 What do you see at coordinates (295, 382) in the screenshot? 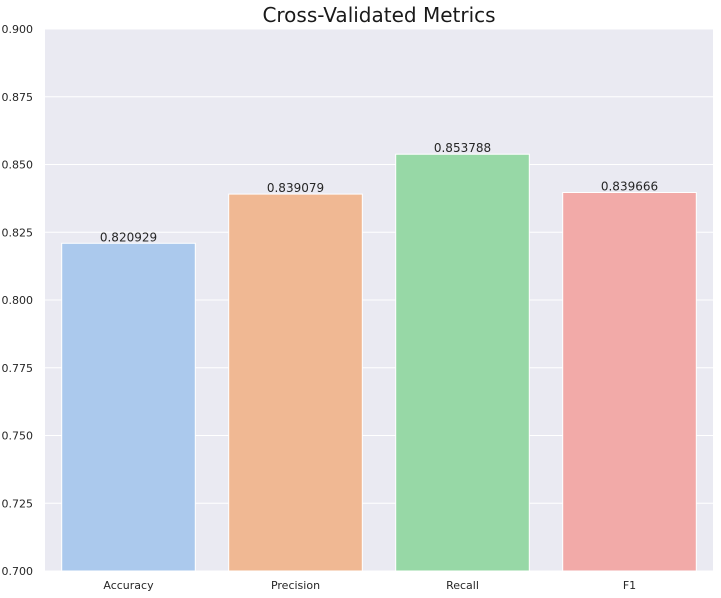
I see `bar-precision` at bounding box center [295, 382].